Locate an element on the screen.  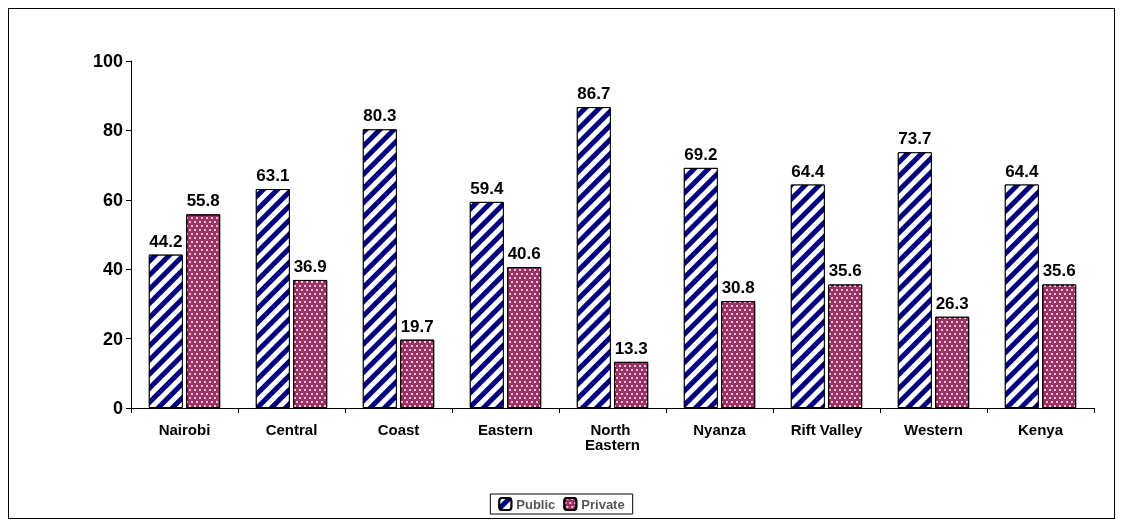
legend-label: Private is located at coordinates (603, 504).